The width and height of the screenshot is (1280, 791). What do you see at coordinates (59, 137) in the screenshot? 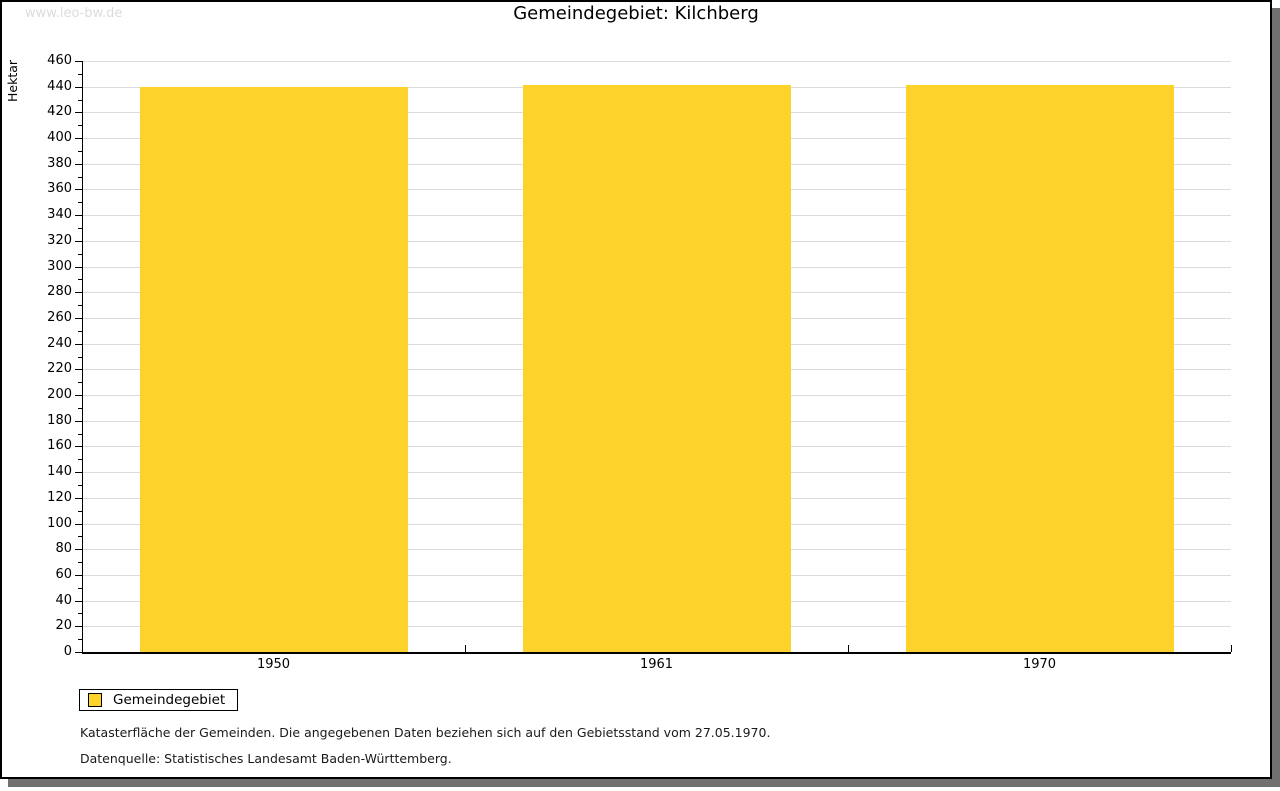
I see `y-tick-label: 400` at bounding box center [59, 137].